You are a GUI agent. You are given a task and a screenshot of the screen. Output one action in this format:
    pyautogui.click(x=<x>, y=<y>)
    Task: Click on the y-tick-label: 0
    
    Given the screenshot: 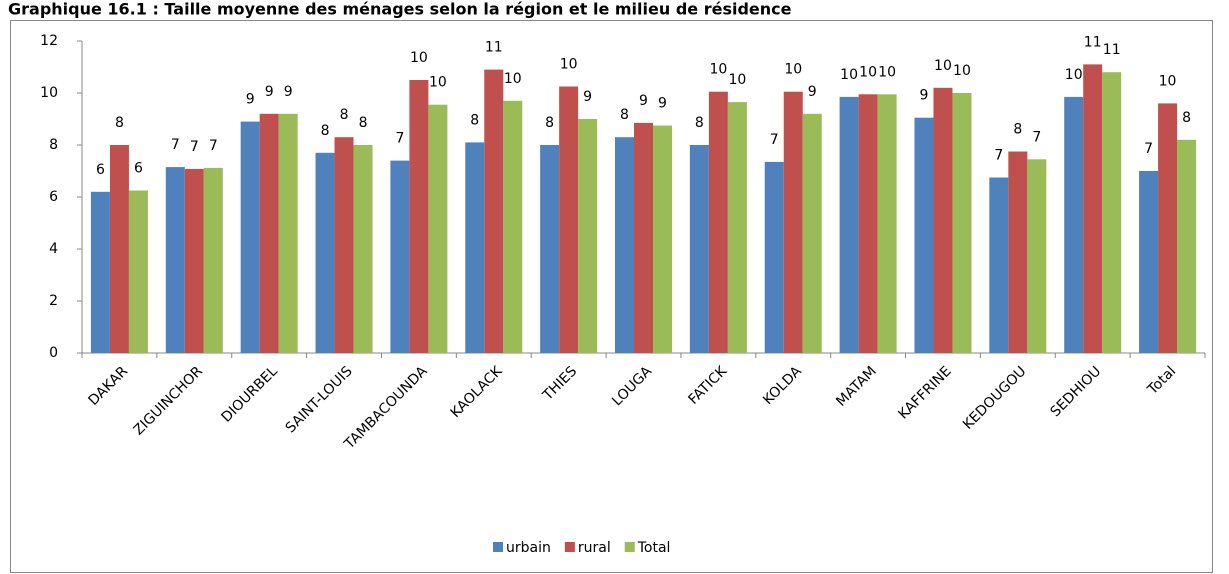 What is the action you would take?
    pyautogui.click(x=53, y=353)
    